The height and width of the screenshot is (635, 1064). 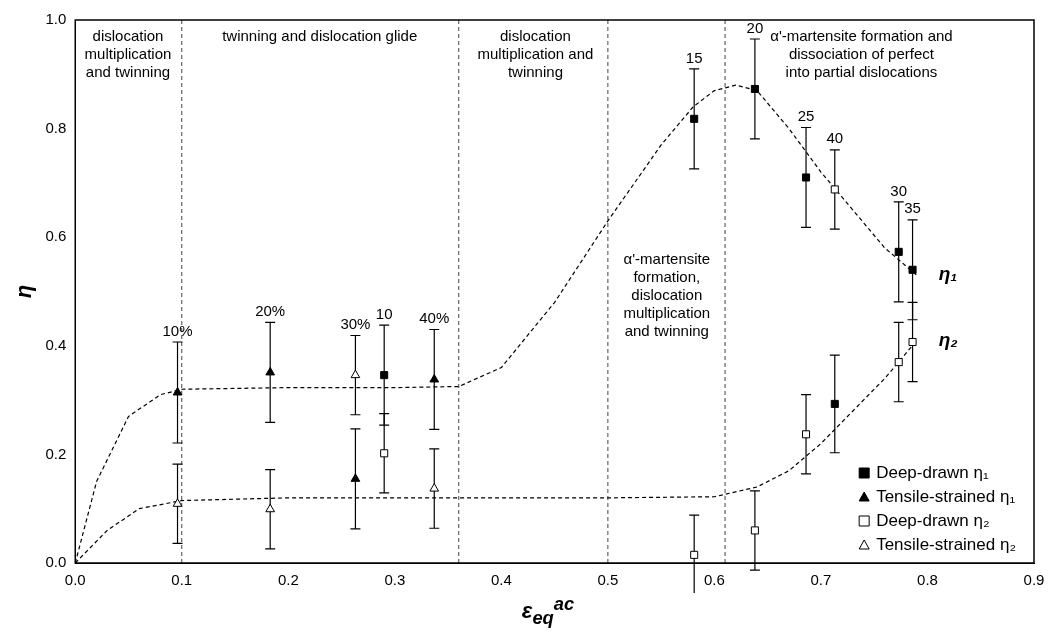 What do you see at coordinates (56, 127) in the screenshot?
I see `y-tick-label: 0.8` at bounding box center [56, 127].